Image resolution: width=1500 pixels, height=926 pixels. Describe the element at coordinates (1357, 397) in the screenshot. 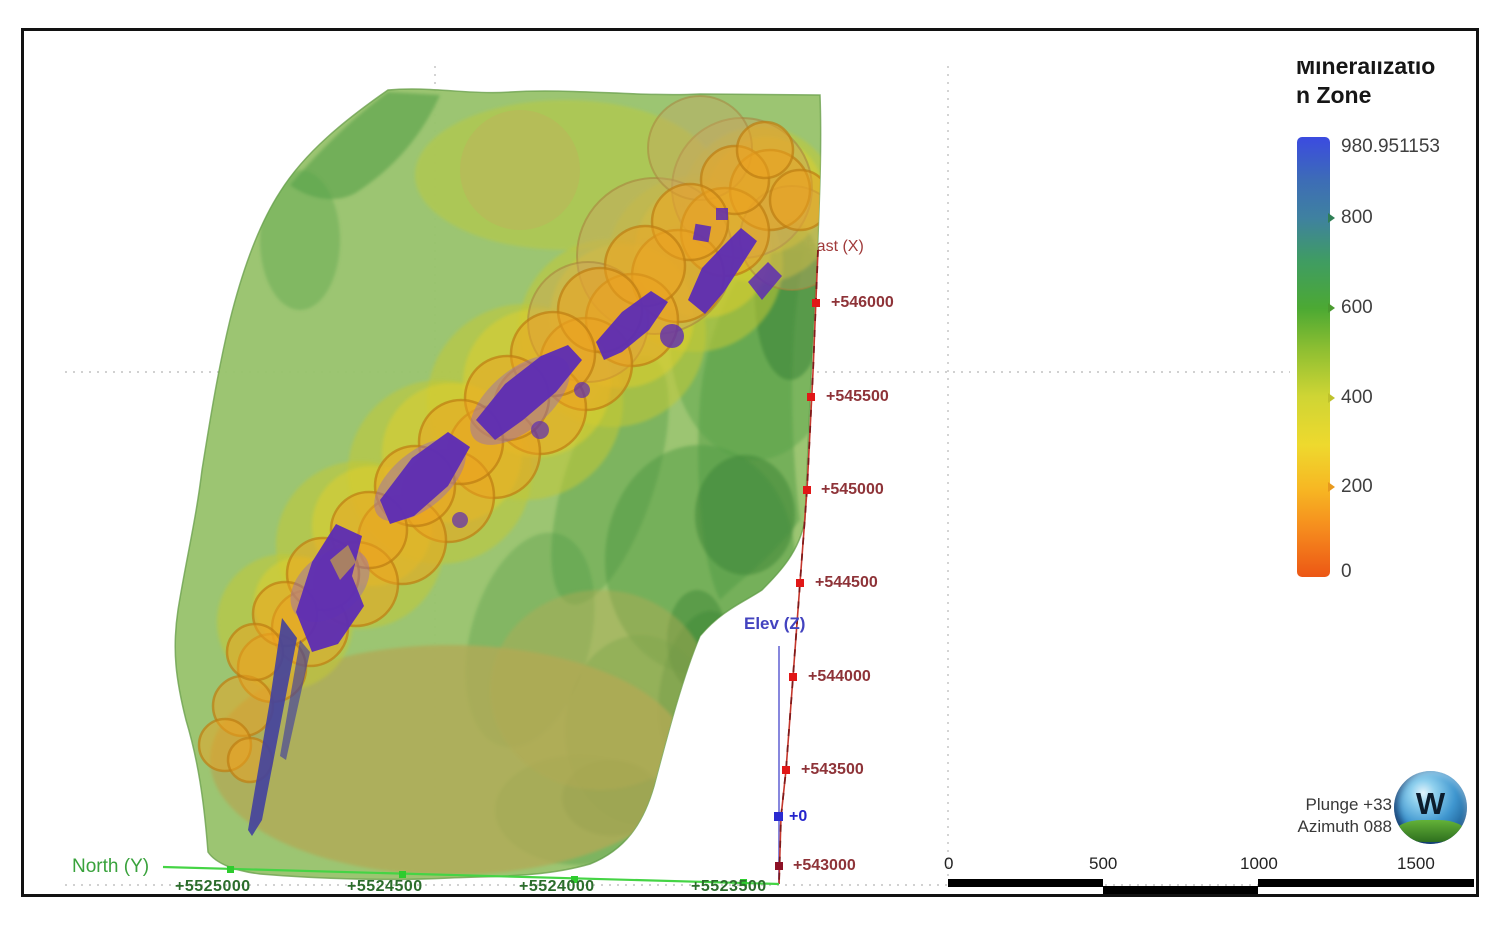

I see `legend-tick-label: 400` at that location.